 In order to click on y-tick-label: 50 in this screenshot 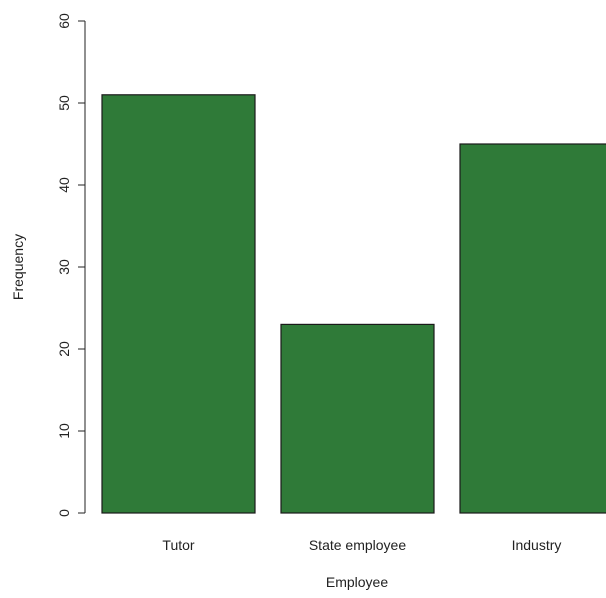, I will do `click(64, 103)`.